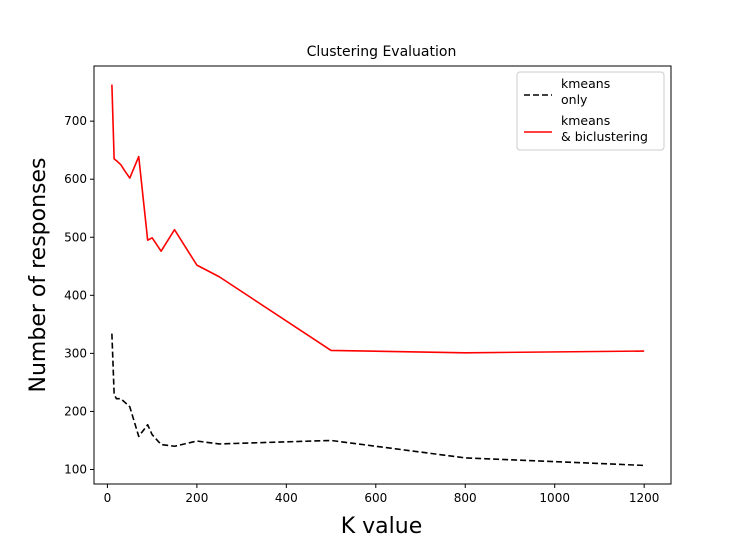 The height and width of the screenshot is (545, 745). Describe the element at coordinates (644, 498) in the screenshot. I see `x-tick-label: 1200` at that location.